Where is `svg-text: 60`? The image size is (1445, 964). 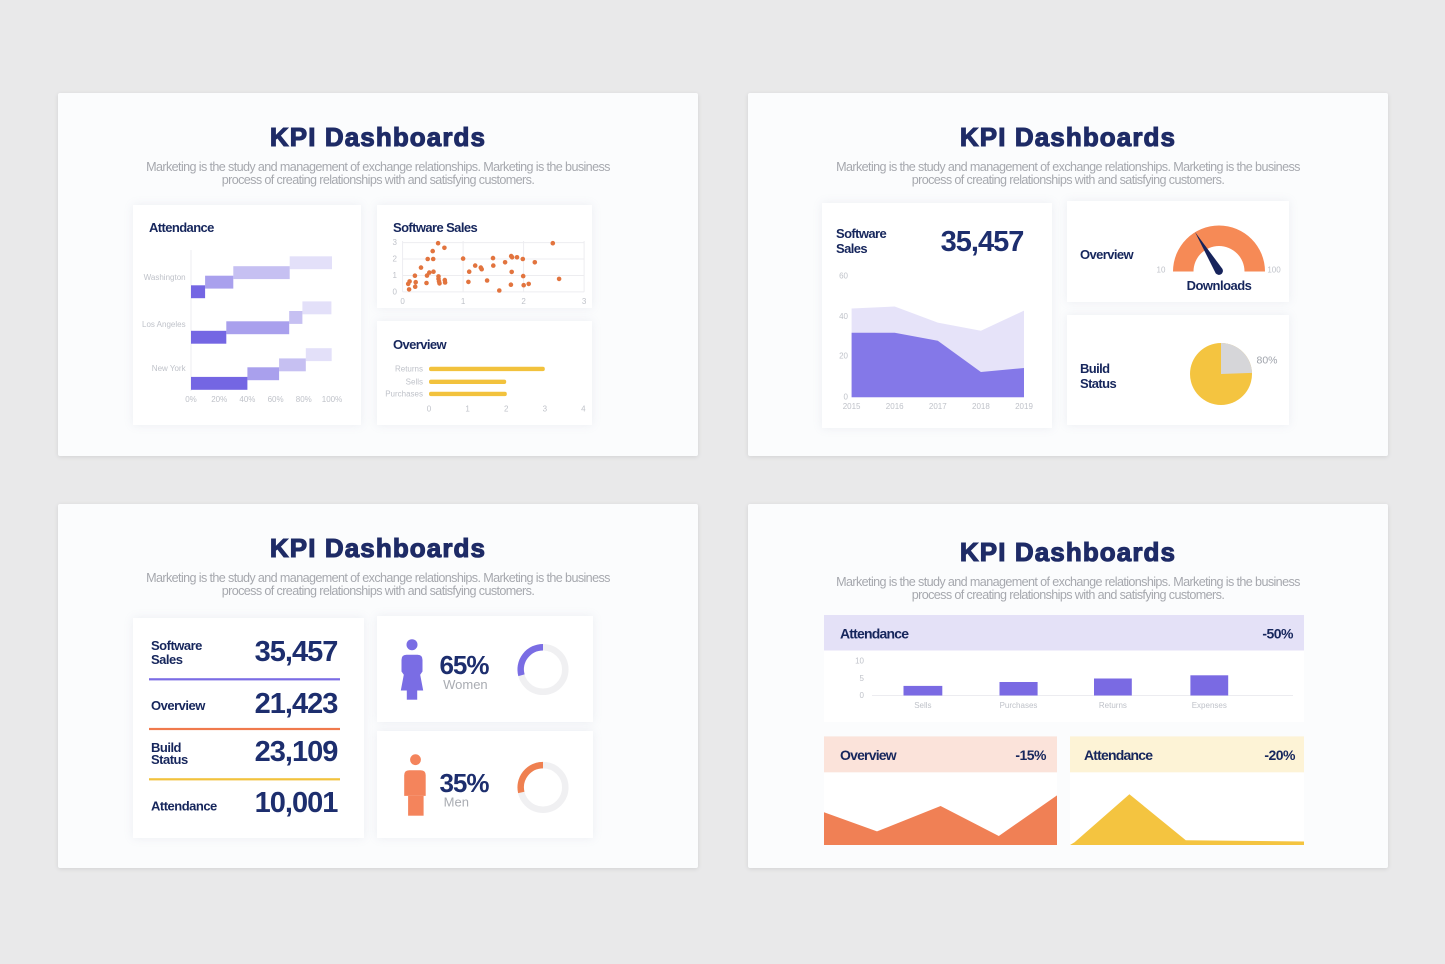
svg-text: 60 is located at coordinates (843, 276).